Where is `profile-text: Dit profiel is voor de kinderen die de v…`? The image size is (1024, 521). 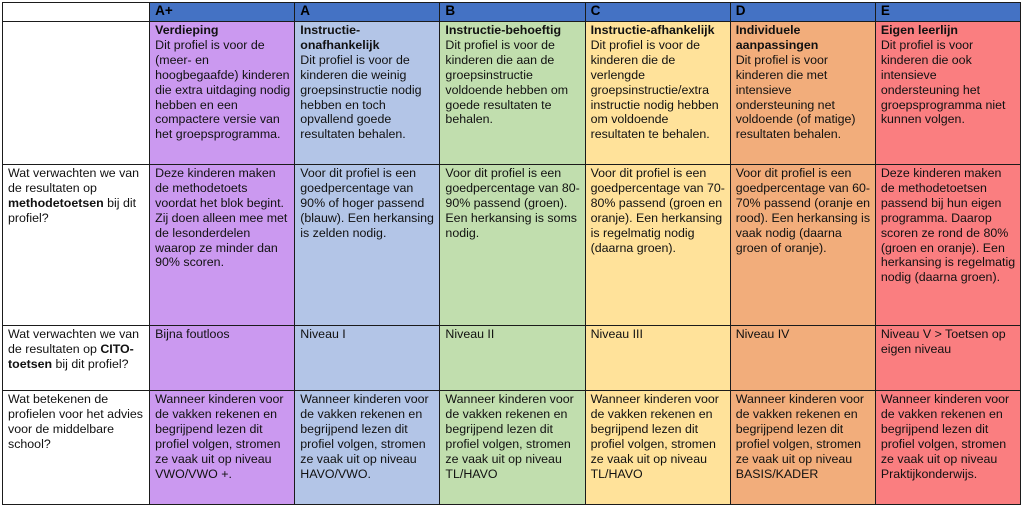
profile-text: Dit profiel is voor de kinderen die de v… is located at coordinates (654, 90).